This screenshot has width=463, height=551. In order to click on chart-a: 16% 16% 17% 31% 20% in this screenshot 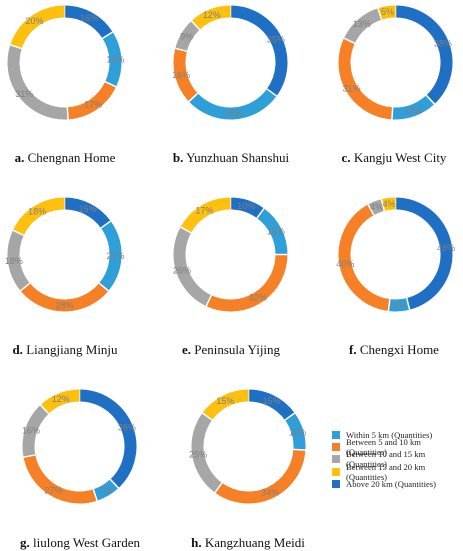, I will do `click(77, 62)`.